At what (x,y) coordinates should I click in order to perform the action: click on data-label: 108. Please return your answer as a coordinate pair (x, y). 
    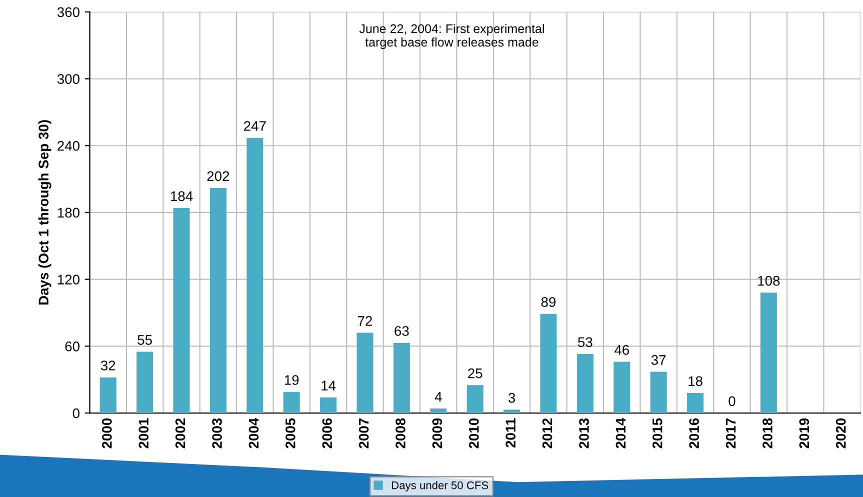
    Looking at the image, I should click on (769, 281).